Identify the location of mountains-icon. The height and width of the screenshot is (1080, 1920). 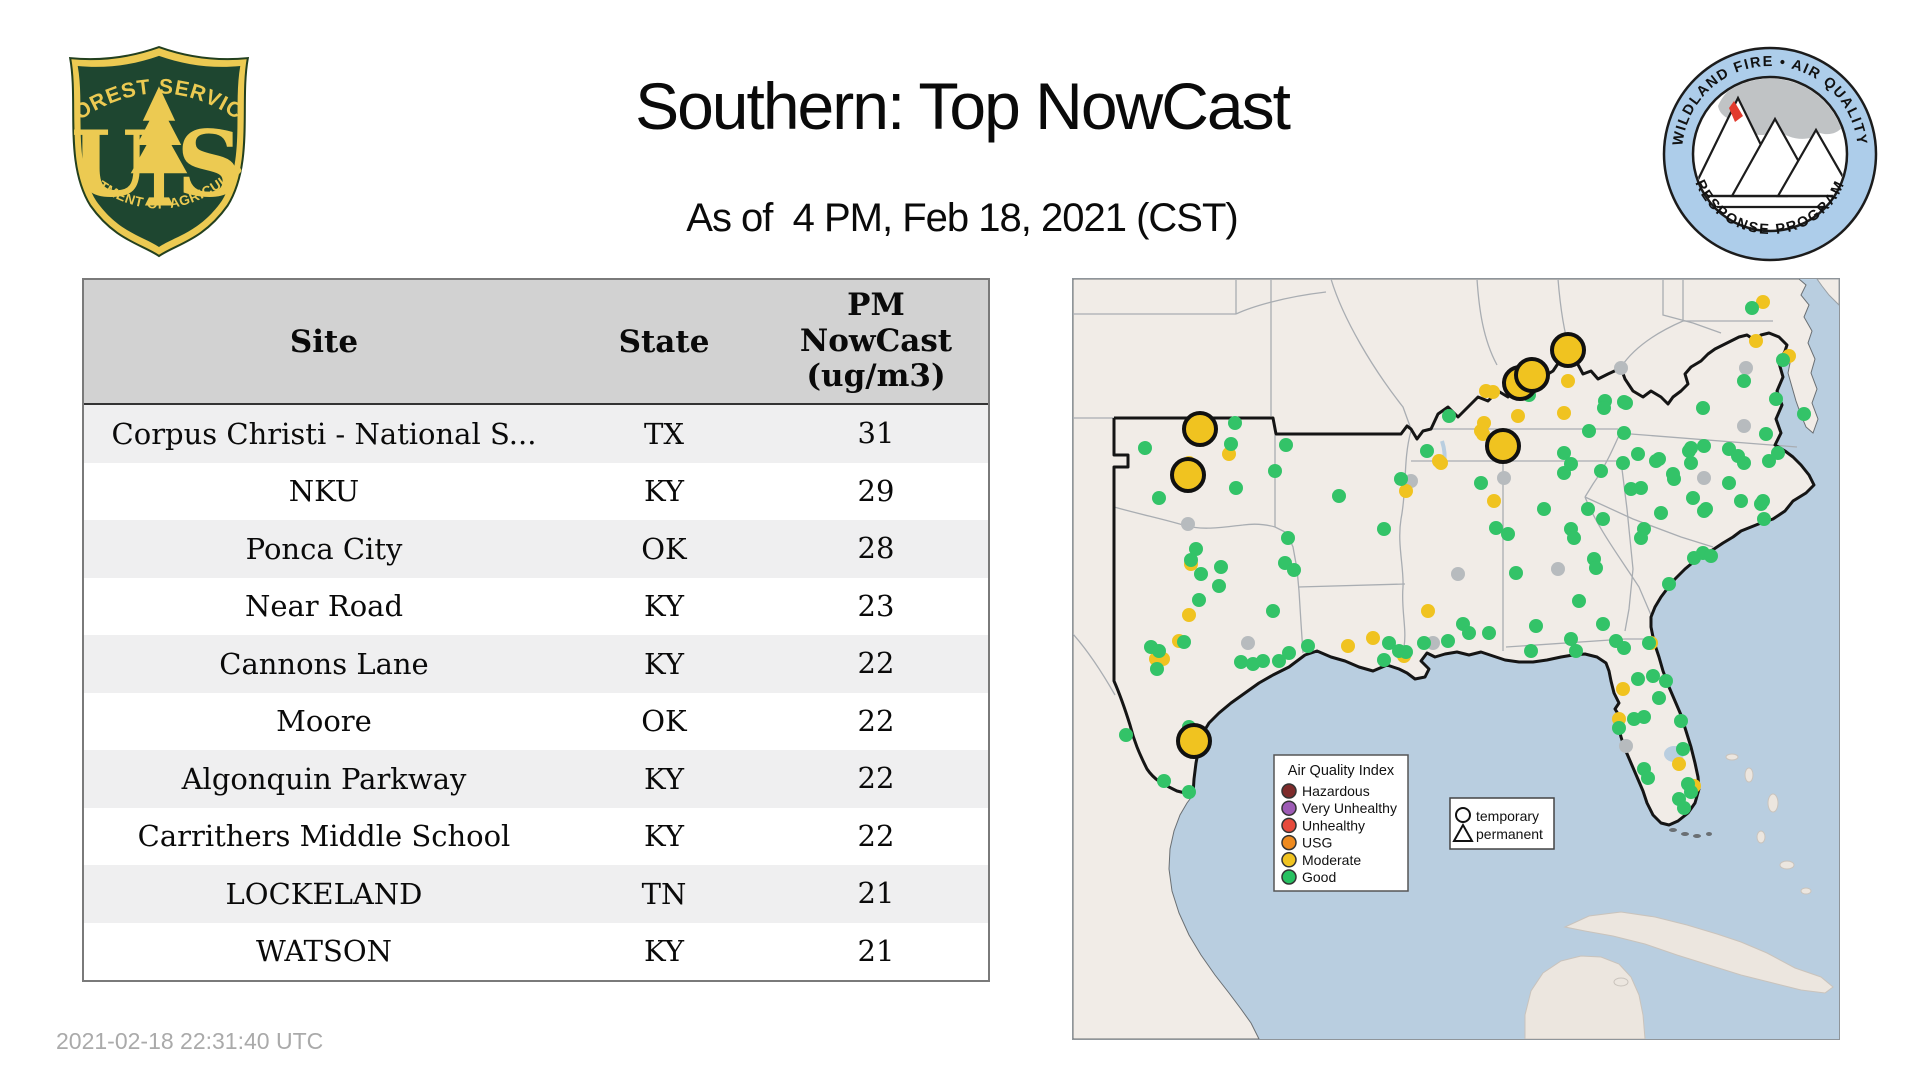
(1770, 146).